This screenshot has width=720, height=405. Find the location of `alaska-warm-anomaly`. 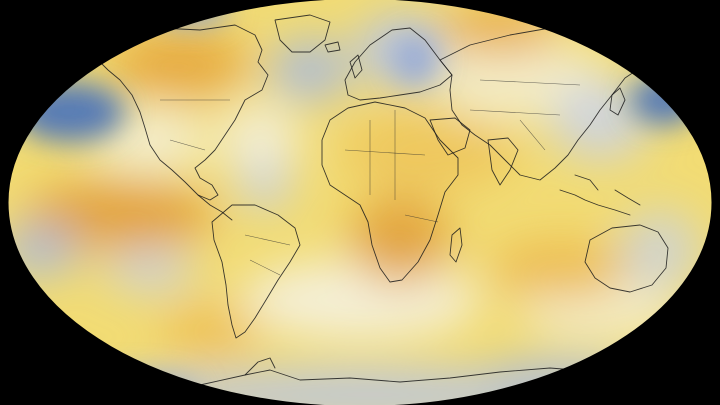

alaska-warm-anomaly is located at coordinates (180, 65).